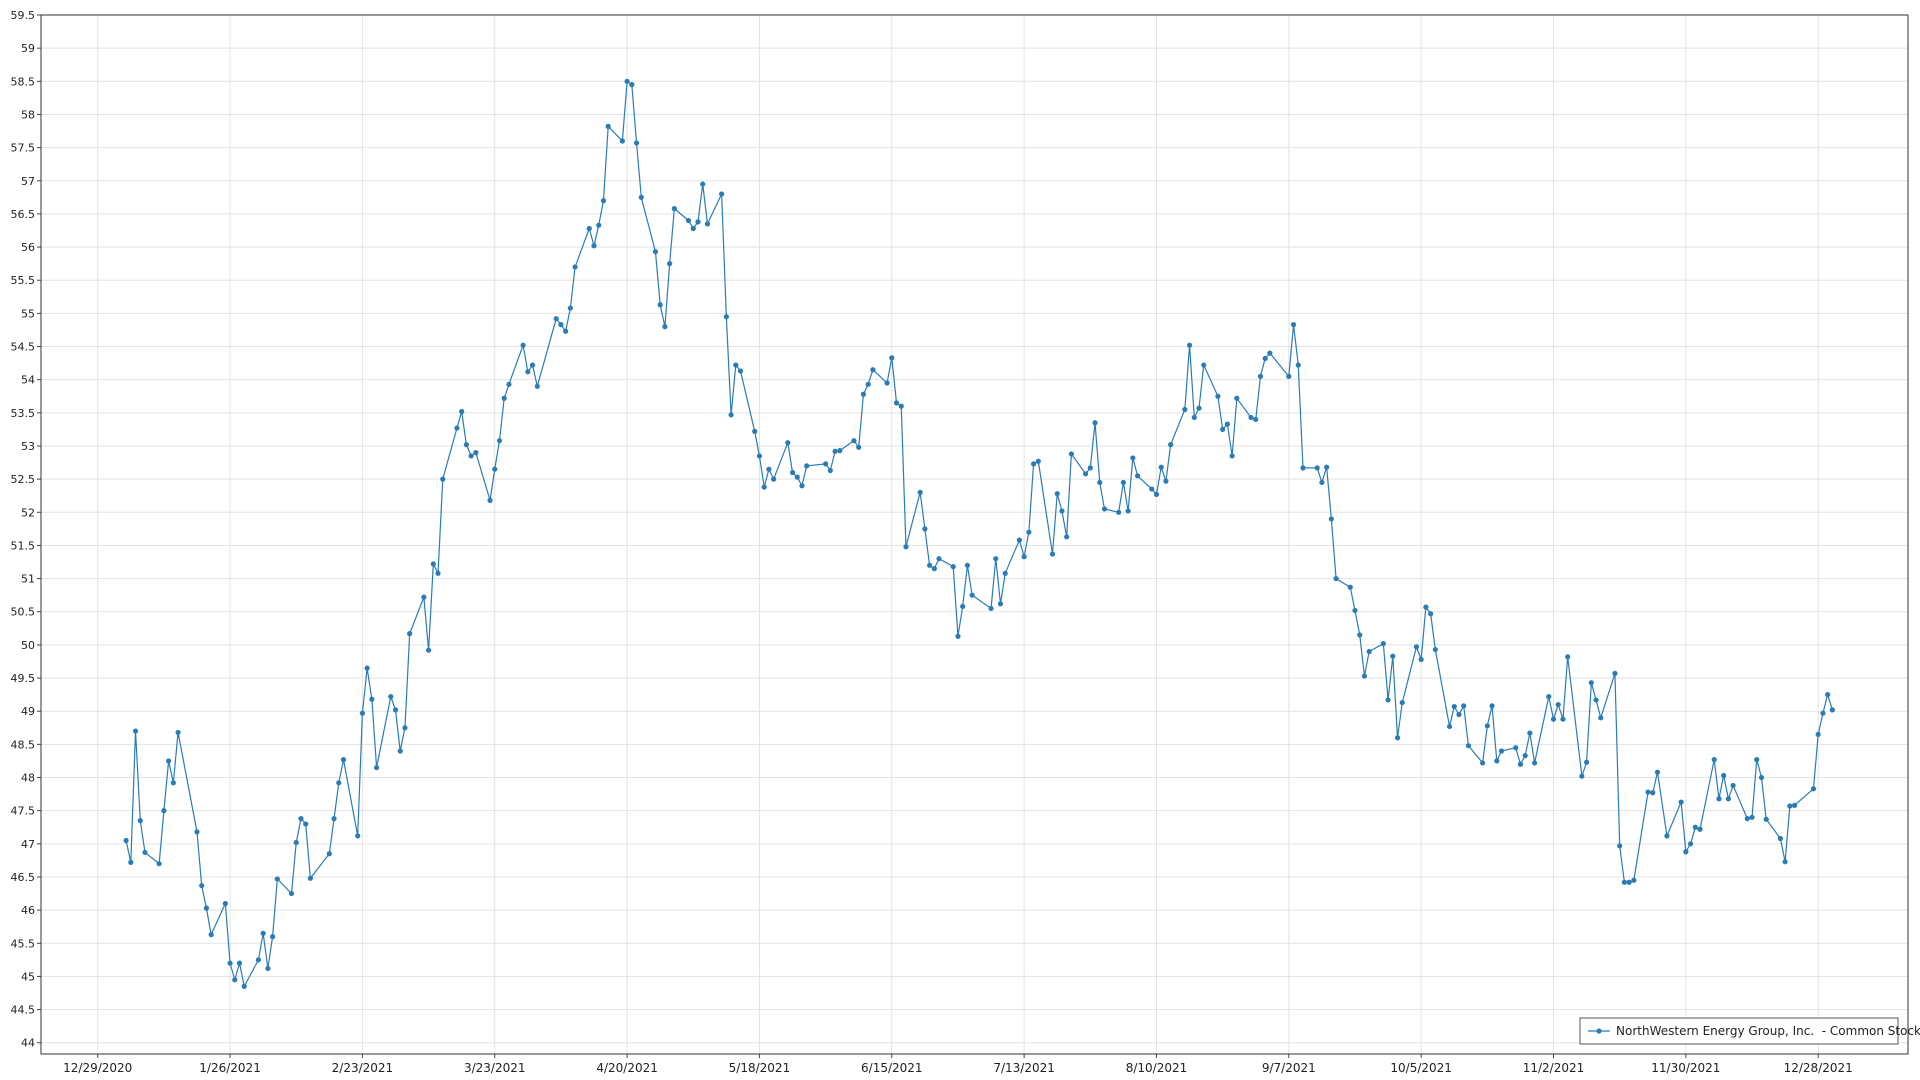 The height and width of the screenshot is (1080, 1920). What do you see at coordinates (28, 844) in the screenshot?
I see `y-tick-label: 47` at bounding box center [28, 844].